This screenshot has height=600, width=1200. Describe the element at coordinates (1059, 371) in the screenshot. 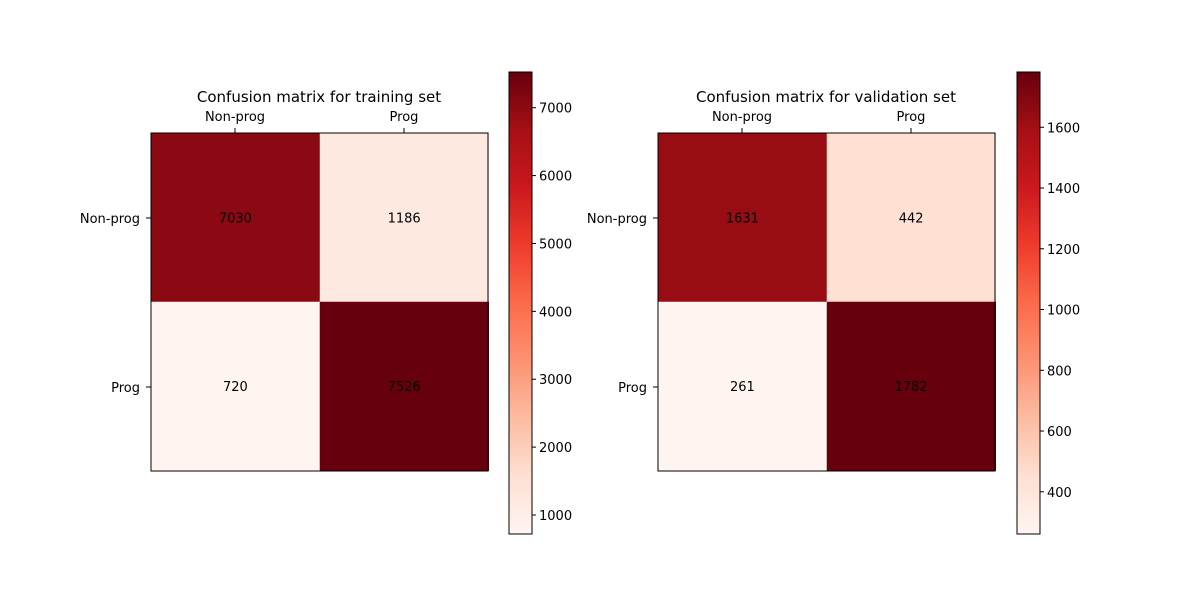

I see `colorbar-tick-label: 800` at that location.